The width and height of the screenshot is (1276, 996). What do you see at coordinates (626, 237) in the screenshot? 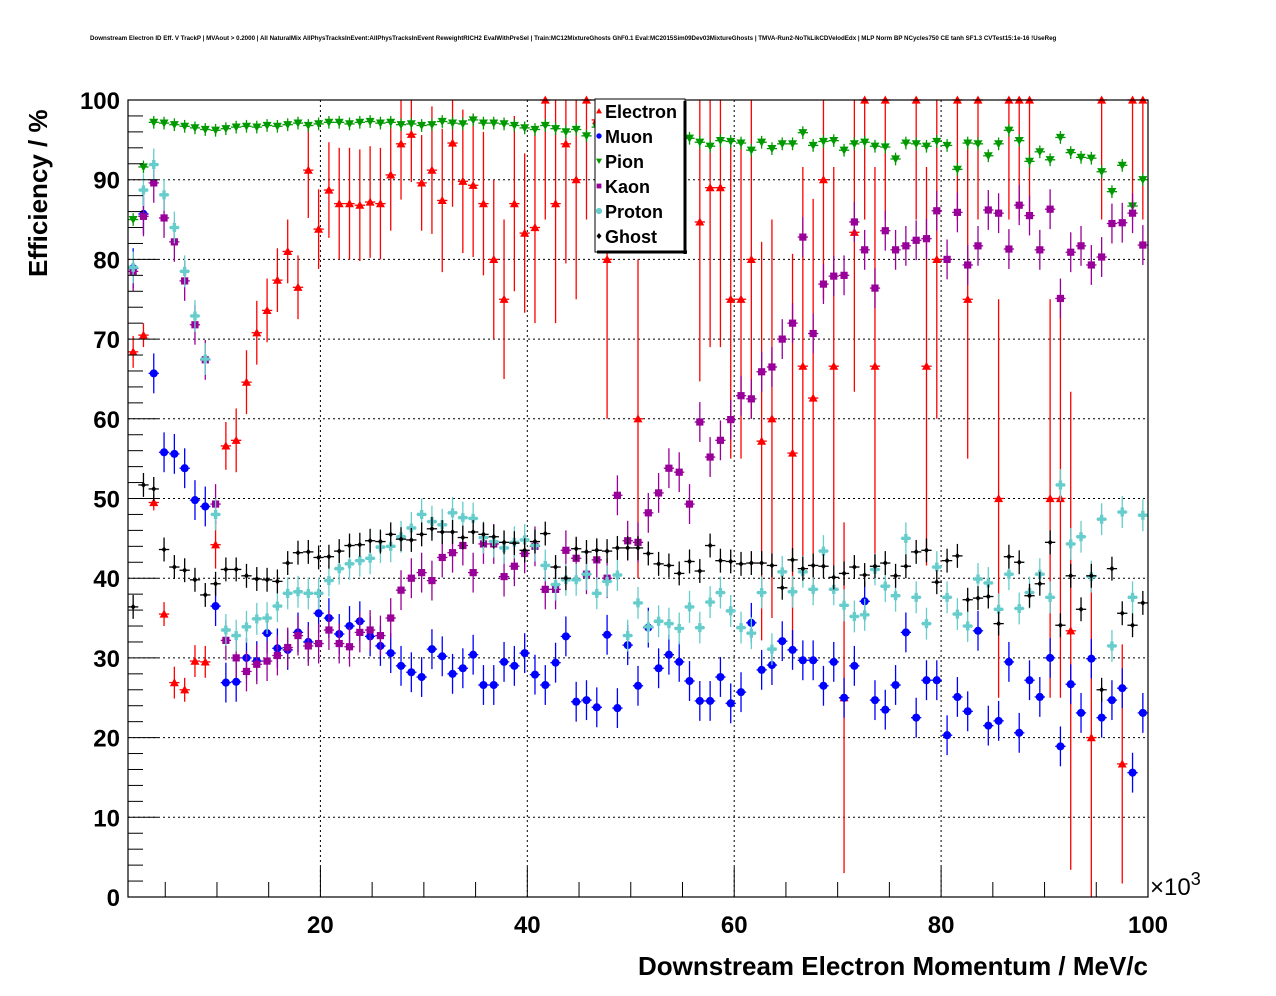
I see `legend-entry-ghost: Ghost` at bounding box center [626, 237].